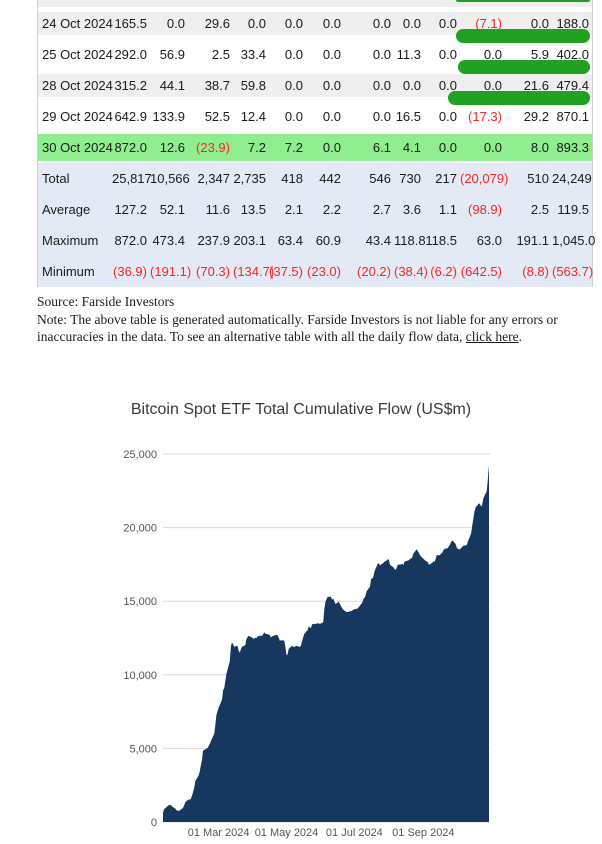 Image resolution: width=602 pixels, height=844 pixels. What do you see at coordinates (443, 271) in the screenshot?
I see `summary-value: (6.2)` at bounding box center [443, 271].